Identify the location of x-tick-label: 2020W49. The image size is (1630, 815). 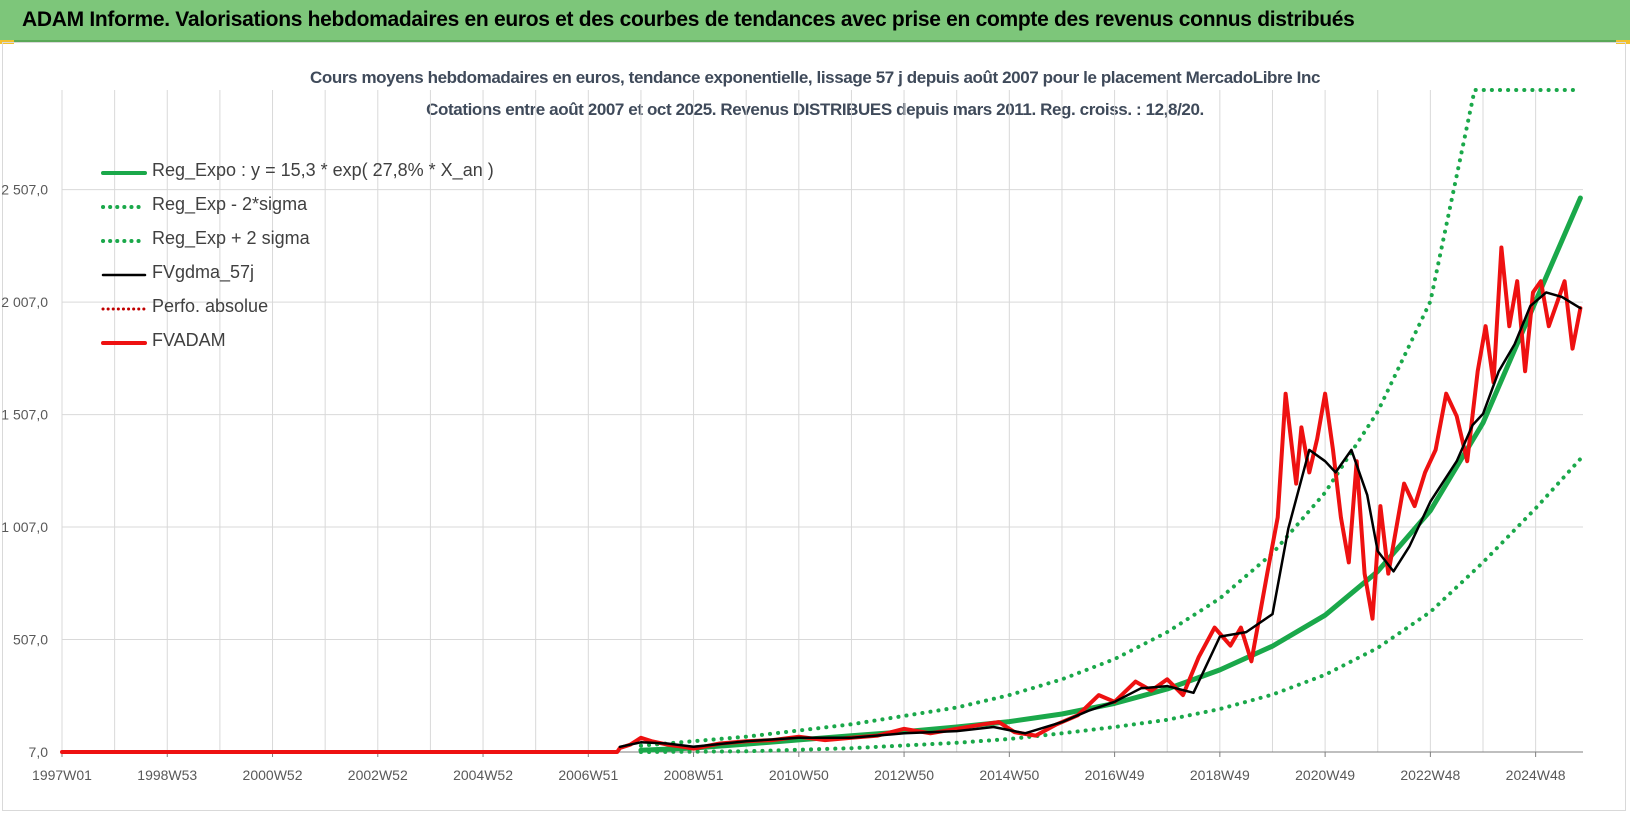
(1325, 775).